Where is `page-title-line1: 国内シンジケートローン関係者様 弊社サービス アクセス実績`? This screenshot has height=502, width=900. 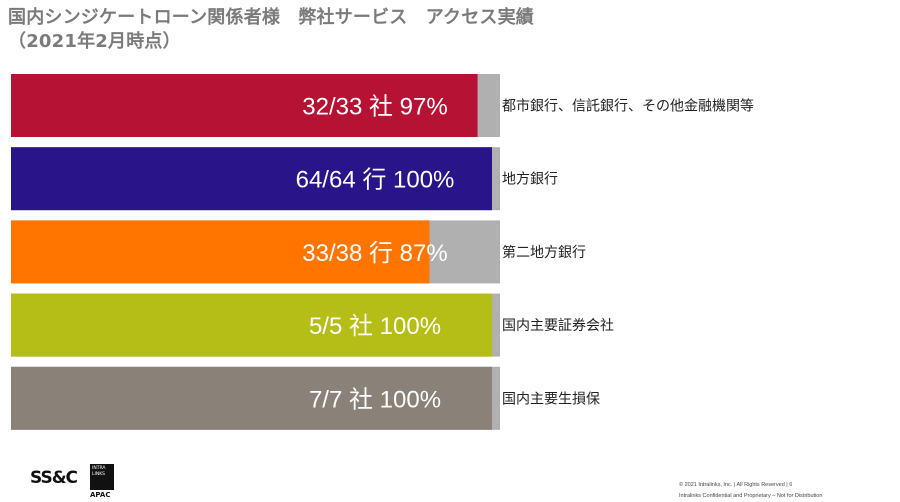 page-title-line1: 国内シンジケートローン関係者様 弊社サービス アクセス実績 is located at coordinates (271, 17).